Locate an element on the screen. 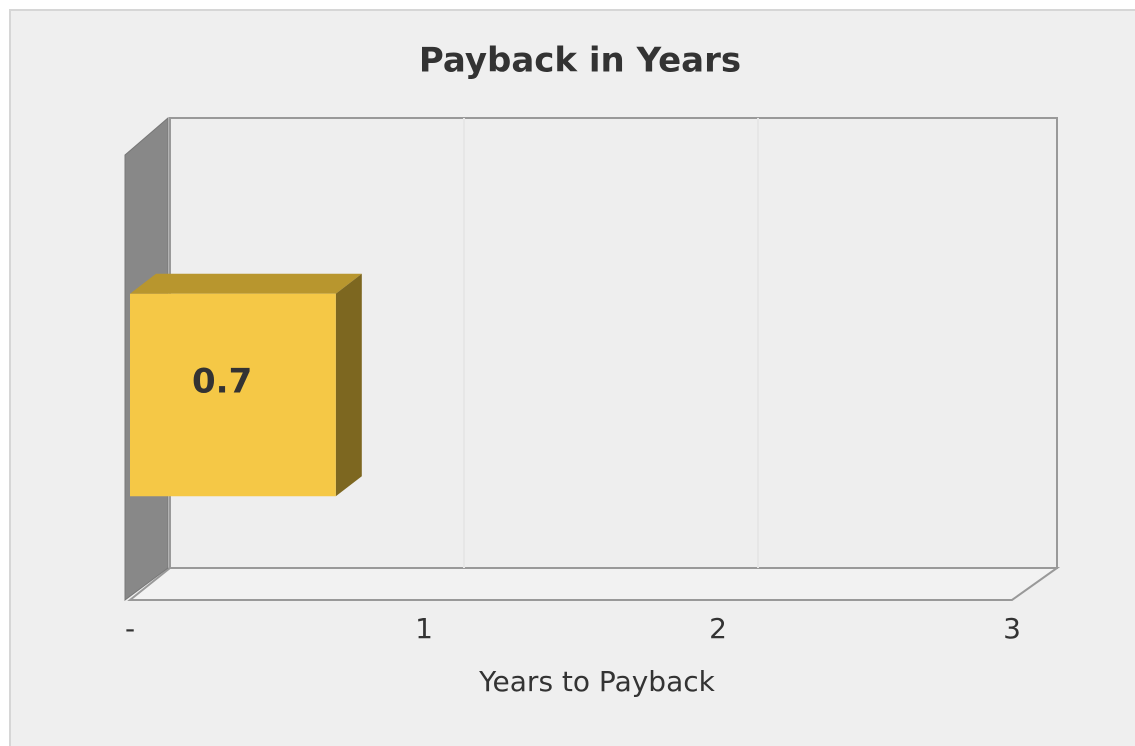 Image resolution: width=1135 pixels, height=746 pixels. value-label: 0.7 is located at coordinates (222, 382).